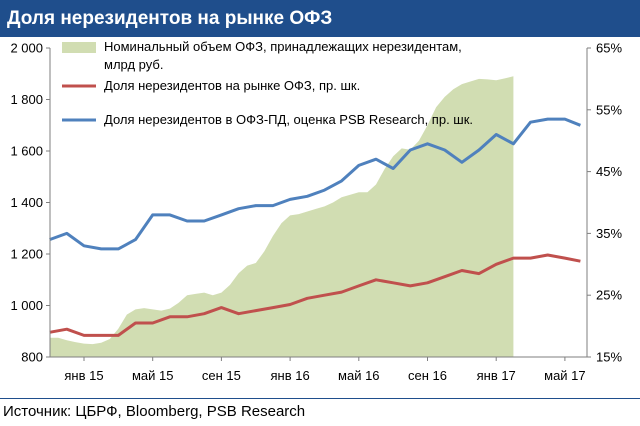  I want to click on left-tick-label: 1 400, so click(26, 202).